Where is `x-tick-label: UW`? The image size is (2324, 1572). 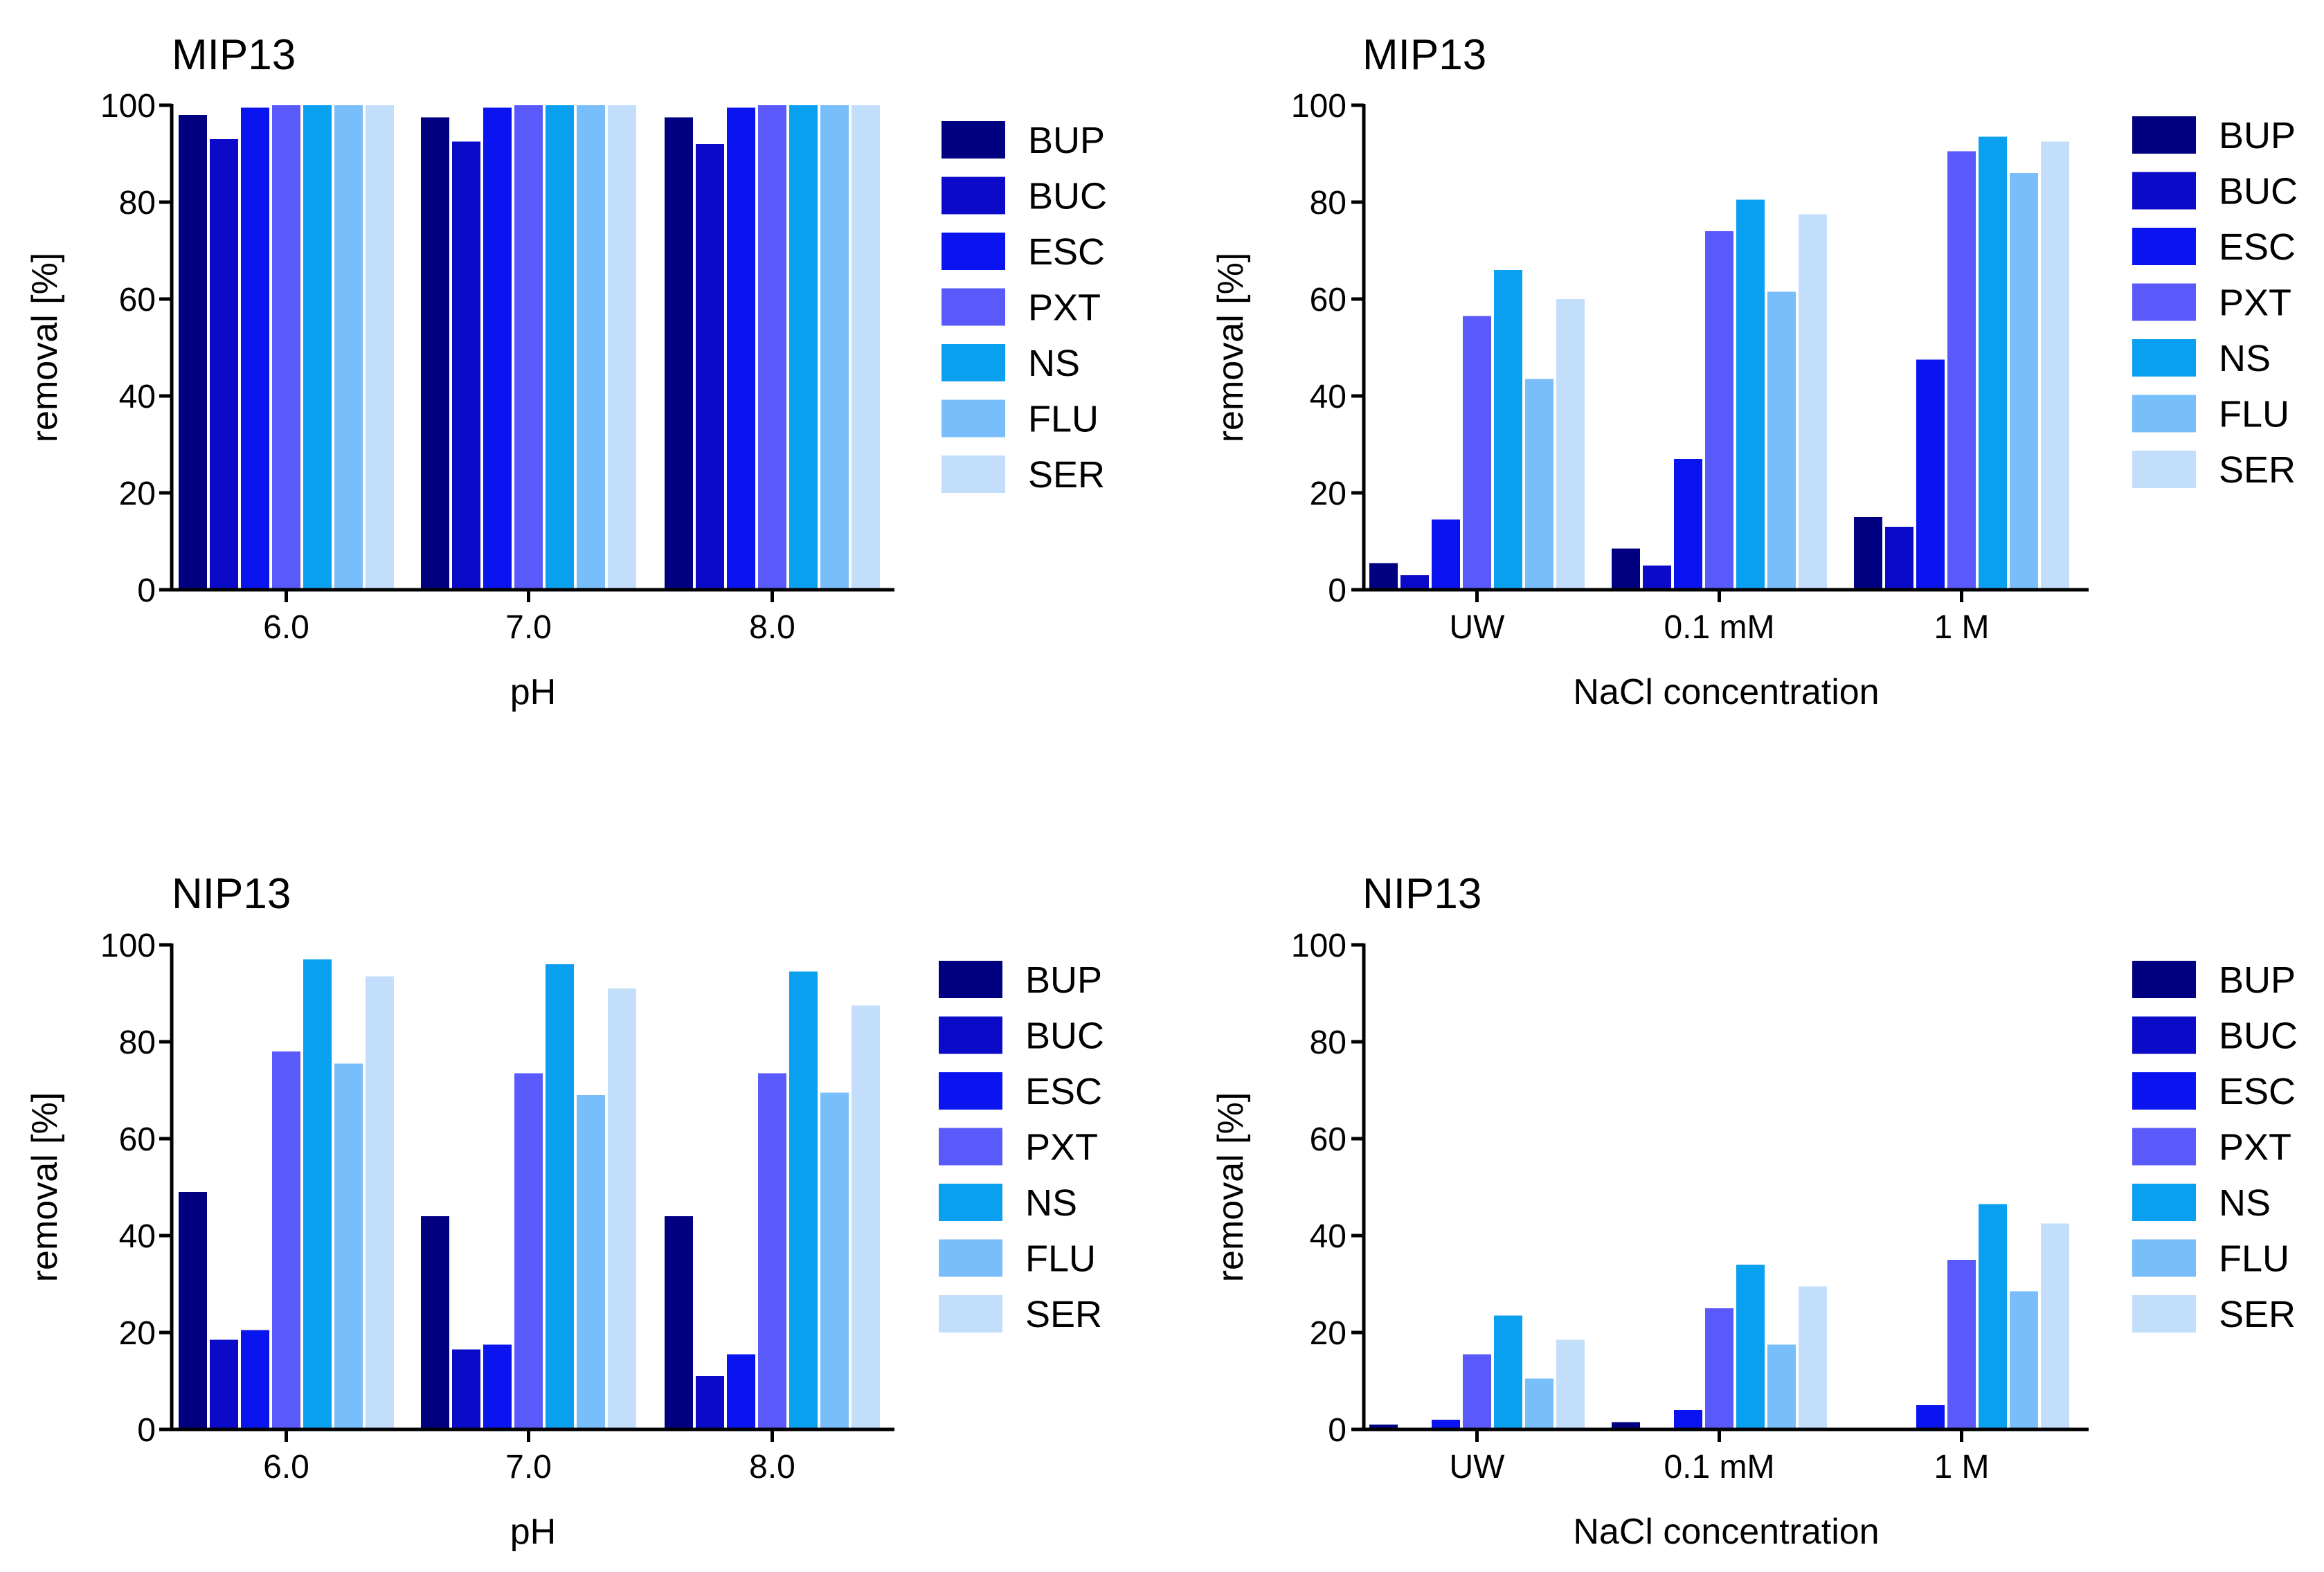 x-tick-label: UW is located at coordinates (1478, 627).